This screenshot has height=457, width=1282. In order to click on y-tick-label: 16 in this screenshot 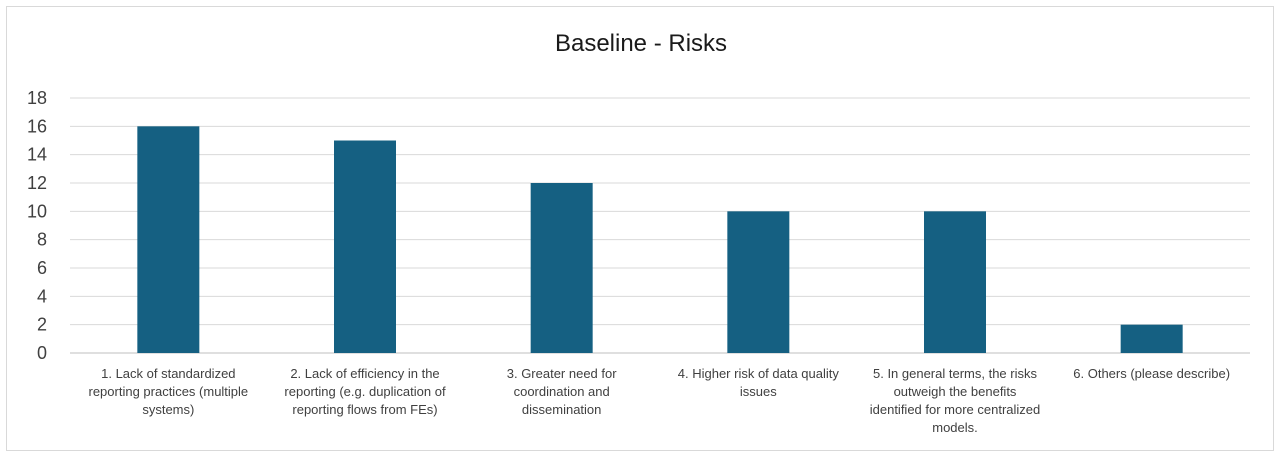, I will do `click(37, 126)`.